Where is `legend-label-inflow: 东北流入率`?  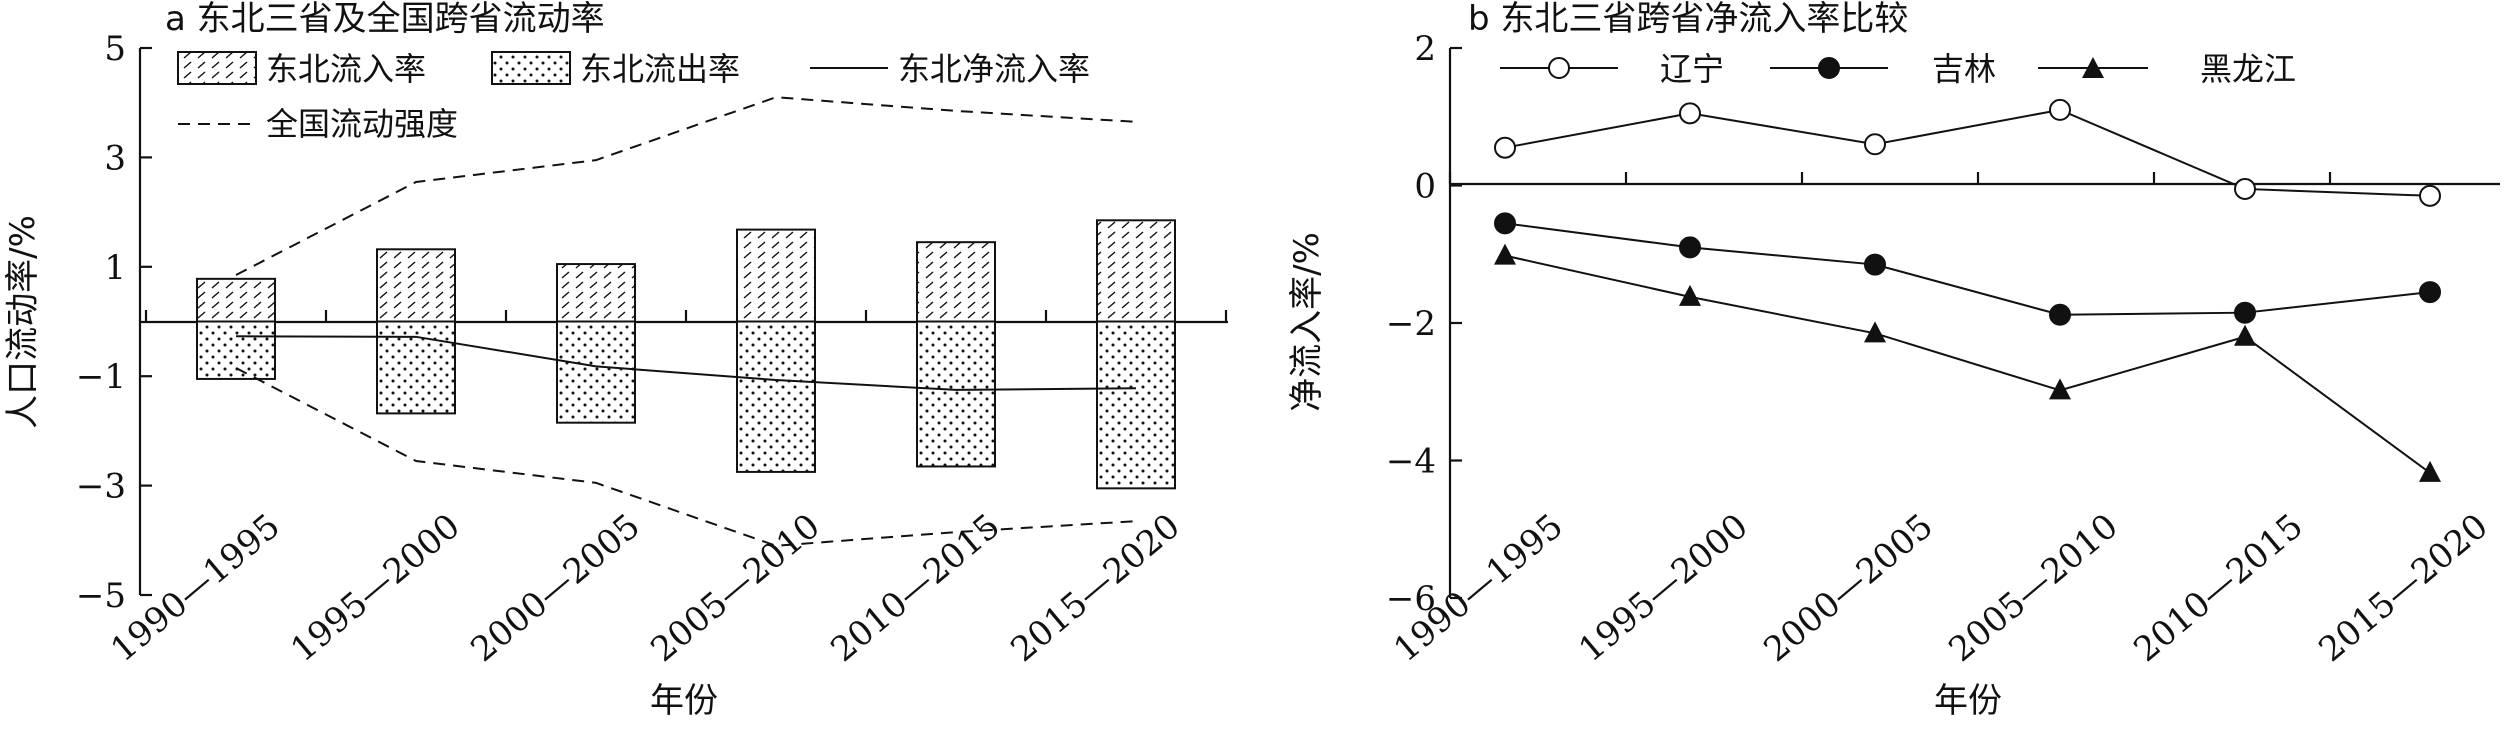
legend-label-inflow: 东北流入率 is located at coordinates (346, 69).